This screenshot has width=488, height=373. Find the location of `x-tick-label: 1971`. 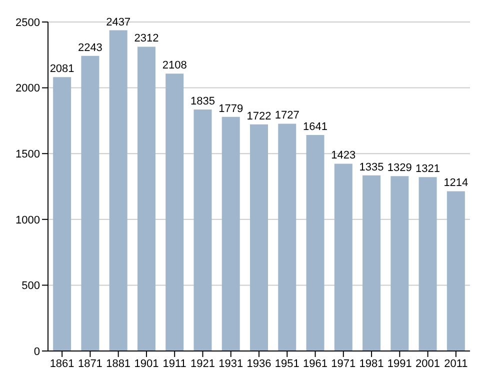

x-tick-label: 1971 is located at coordinates (343, 364).